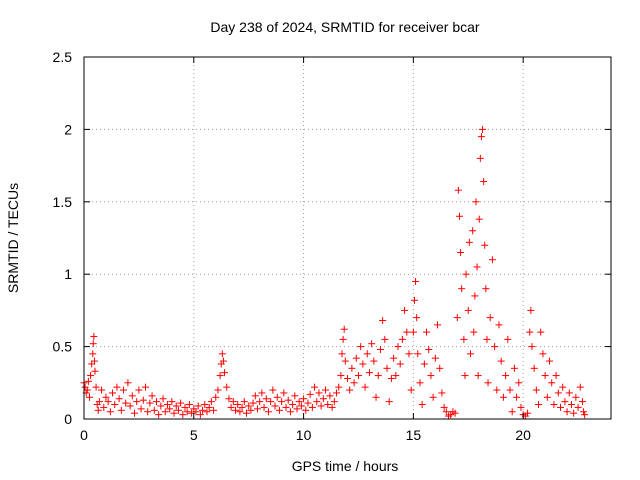 The height and width of the screenshot is (480, 640). What do you see at coordinates (68, 129) in the screenshot?
I see `y-tick-label: 2` at bounding box center [68, 129].